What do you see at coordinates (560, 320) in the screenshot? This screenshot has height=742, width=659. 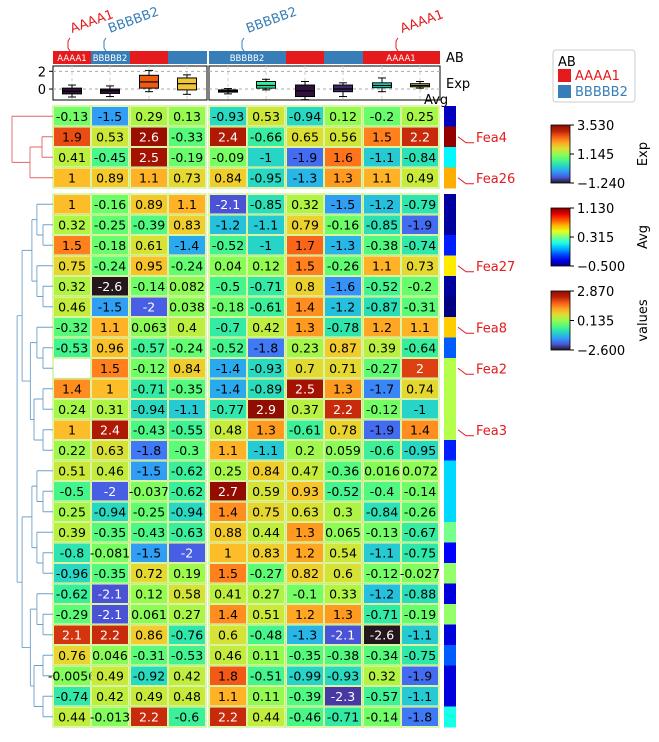 I see `colorbar-values` at bounding box center [560, 320].